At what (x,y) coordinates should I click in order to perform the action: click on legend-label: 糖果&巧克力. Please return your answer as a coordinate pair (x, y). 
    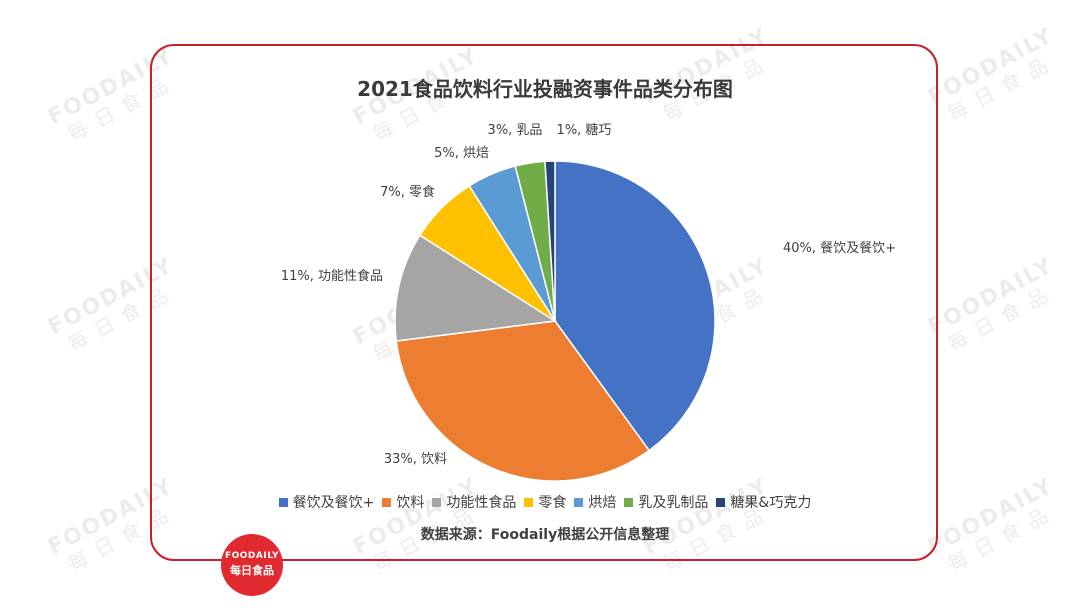
    Looking at the image, I should click on (771, 503).